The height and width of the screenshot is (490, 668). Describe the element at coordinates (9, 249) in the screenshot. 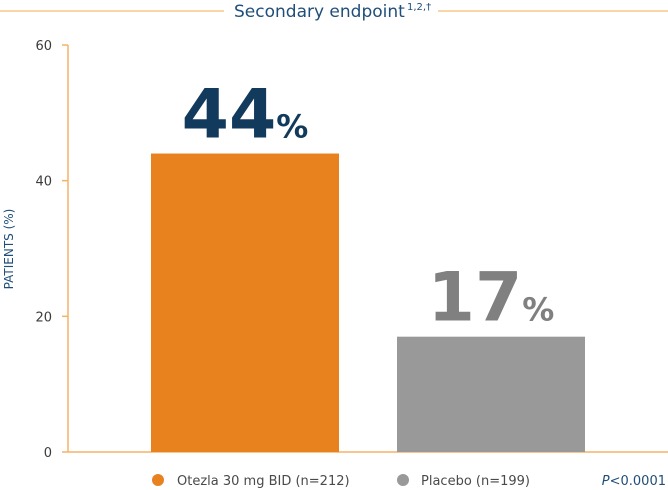

I see `y-axis-label: PATIENTS (%)` at that location.